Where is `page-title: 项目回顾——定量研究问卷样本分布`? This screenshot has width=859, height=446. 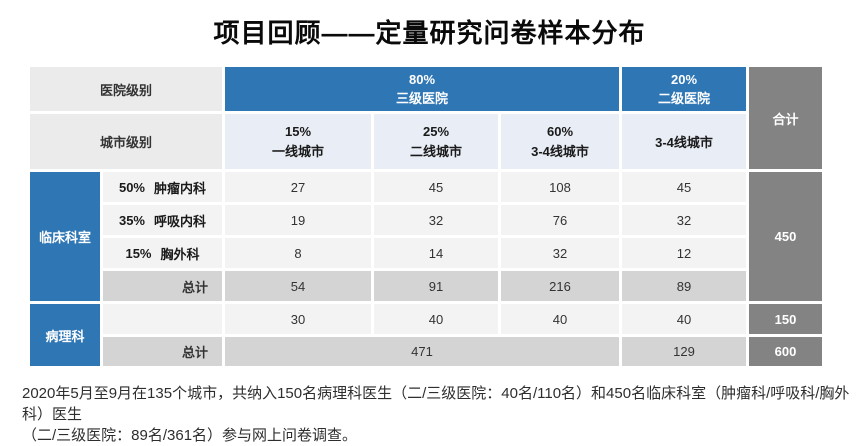
page-title: 项目回顾——定量研究问卷样本分布 is located at coordinates (429, 33).